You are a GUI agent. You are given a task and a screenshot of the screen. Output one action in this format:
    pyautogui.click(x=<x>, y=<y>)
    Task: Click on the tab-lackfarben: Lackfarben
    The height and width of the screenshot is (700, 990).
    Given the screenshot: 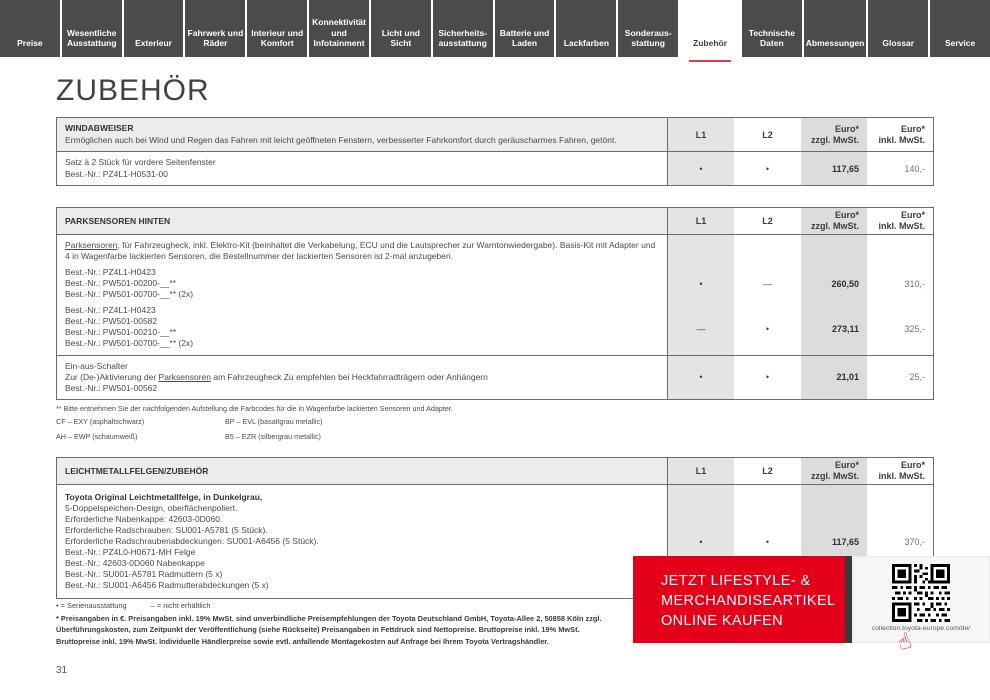 What is the action you would take?
    pyautogui.click(x=586, y=28)
    